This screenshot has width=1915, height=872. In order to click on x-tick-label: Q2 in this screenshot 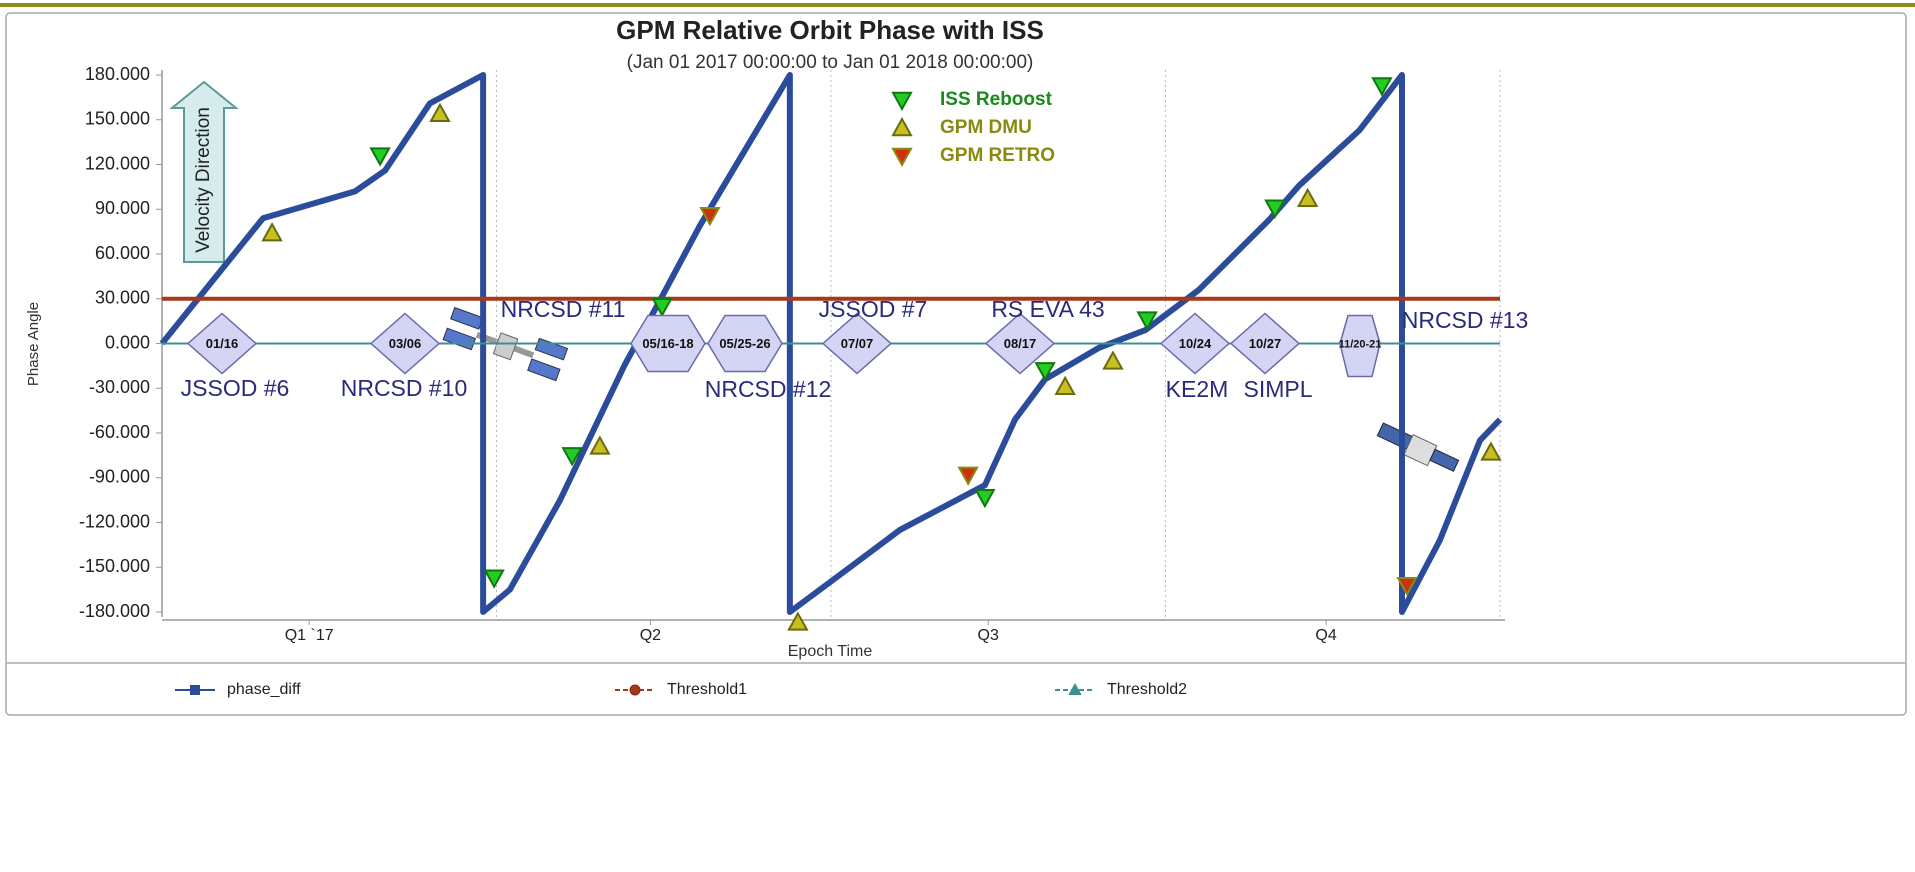, I will do `click(650, 635)`.